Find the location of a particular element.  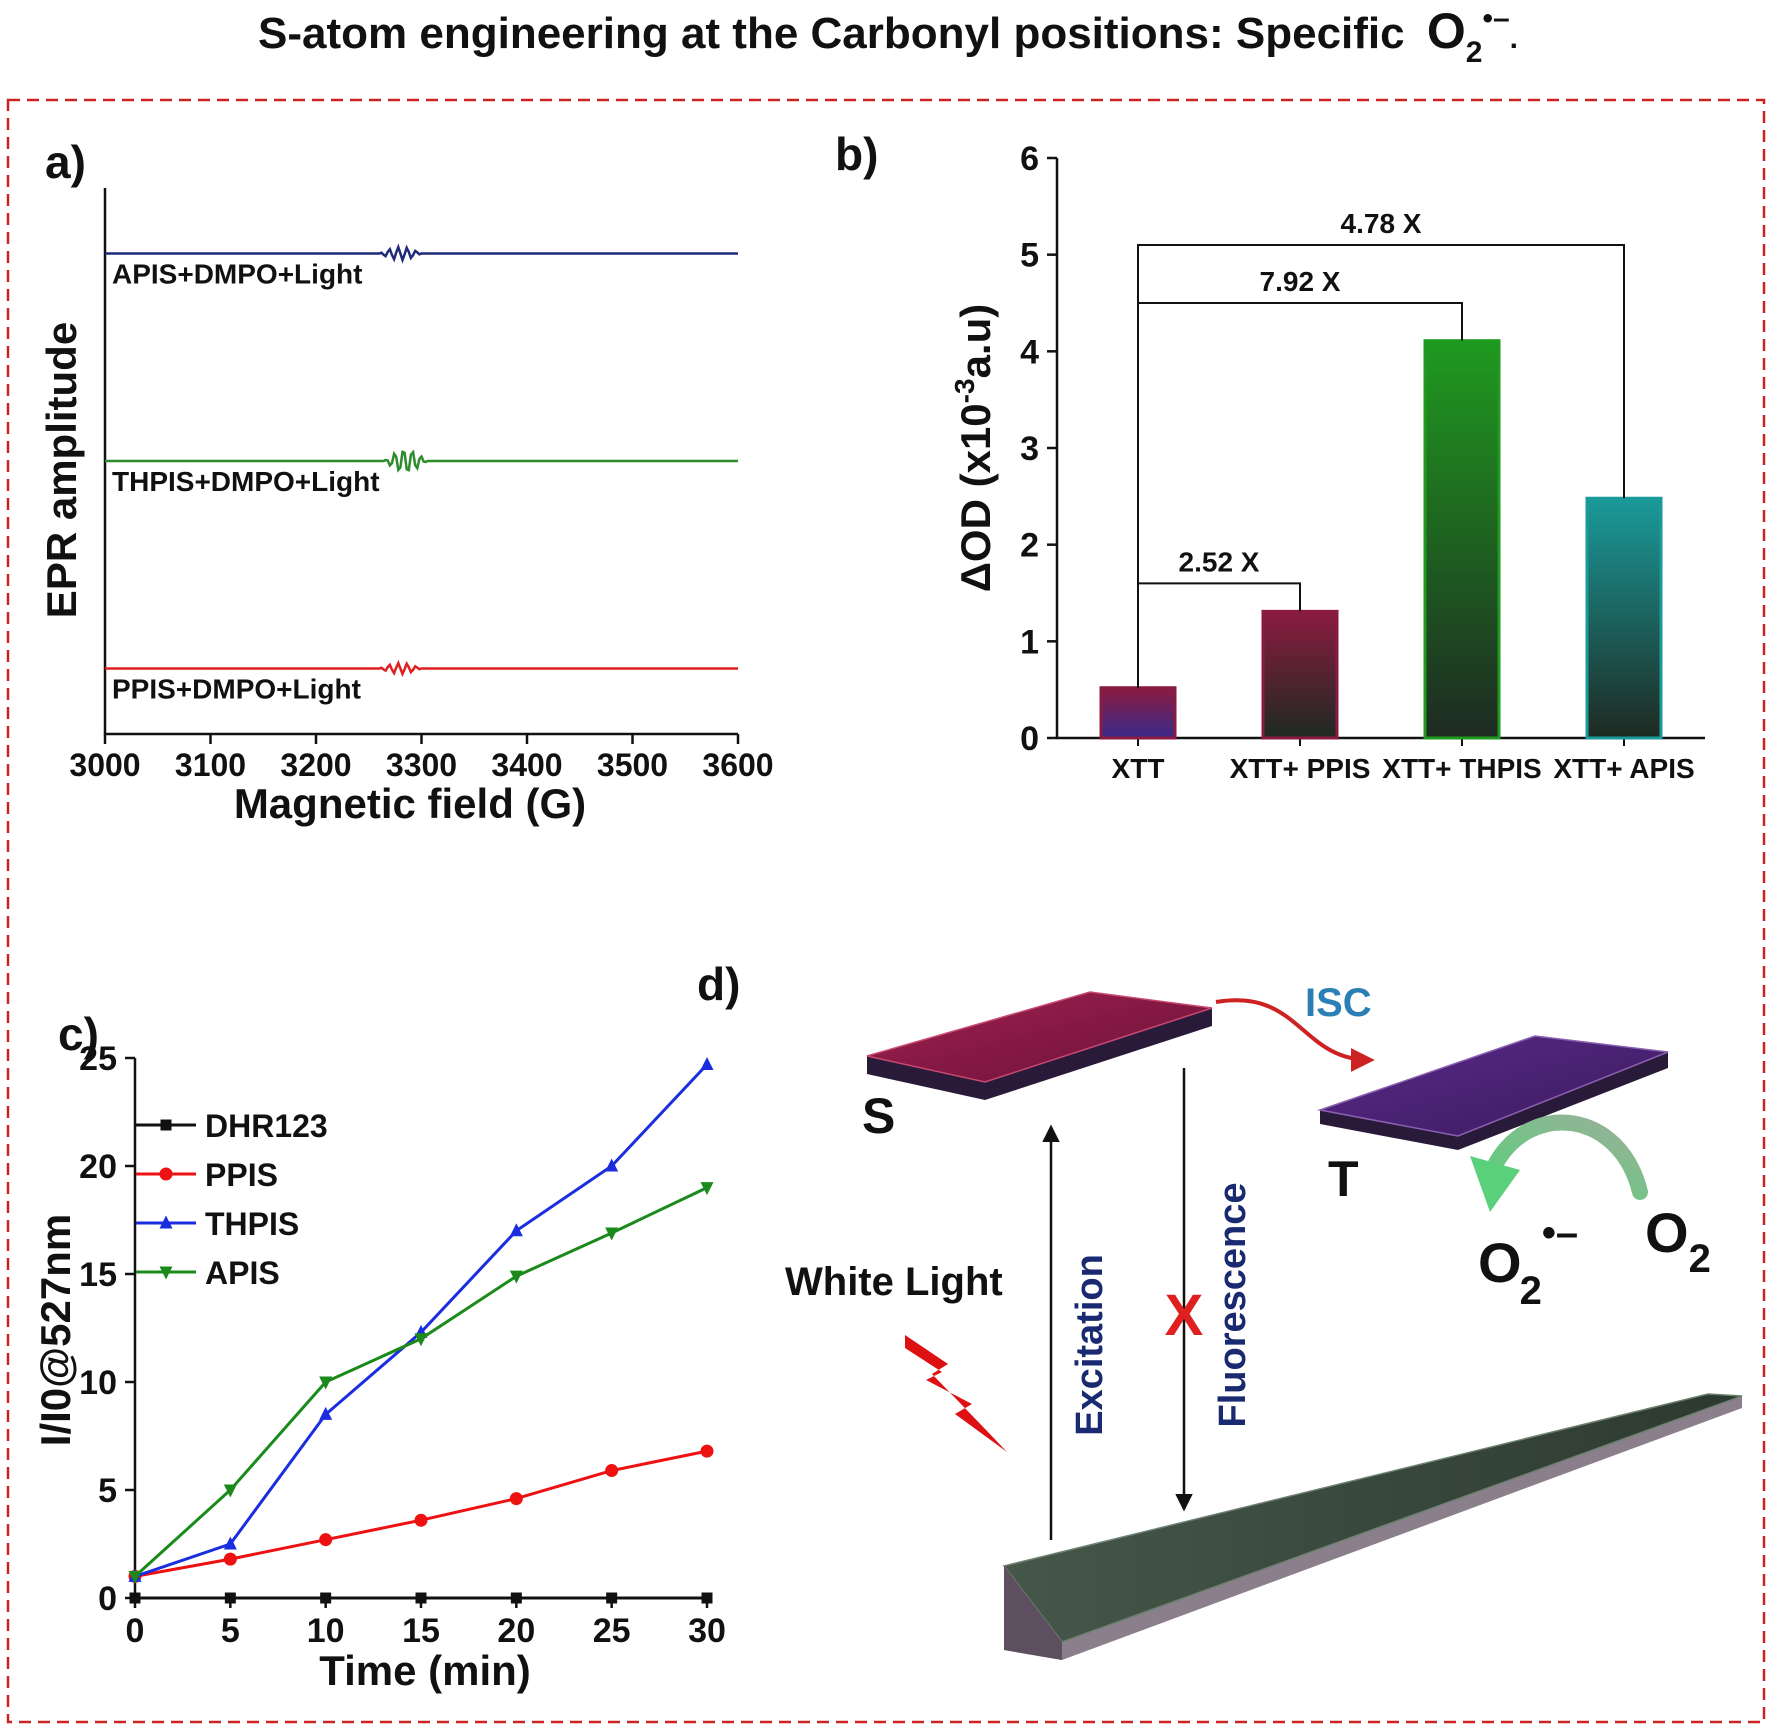

panel-a-x-tick-label: 3100 is located at coordinates (210, 765).